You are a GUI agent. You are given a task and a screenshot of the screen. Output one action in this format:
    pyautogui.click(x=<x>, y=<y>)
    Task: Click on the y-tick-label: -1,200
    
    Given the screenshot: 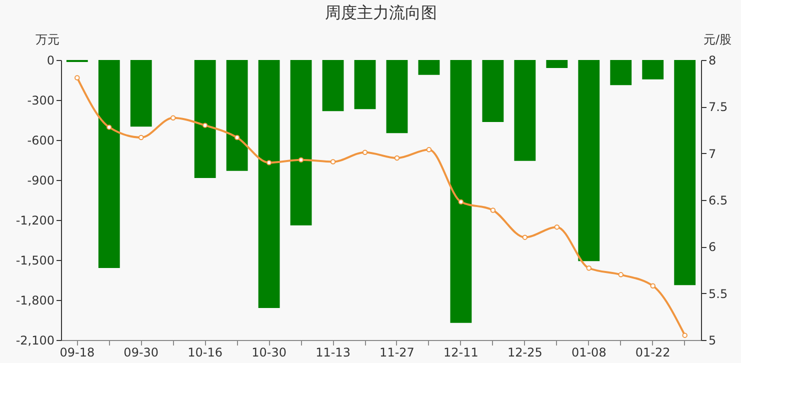 What is the action you would take?
    pyautogui.click(x=35, y=221)
    